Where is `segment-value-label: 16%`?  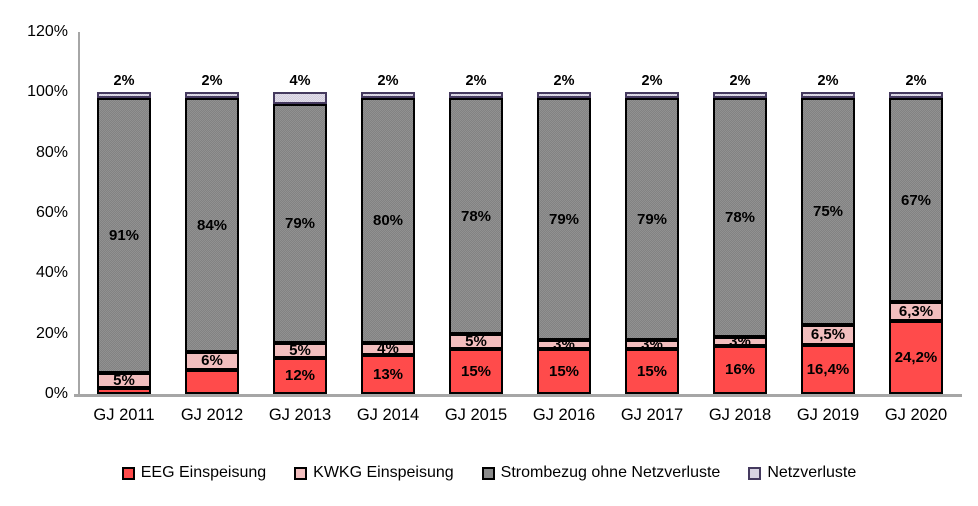
segment-value-label: 16% is located at coordinates (740, 370).